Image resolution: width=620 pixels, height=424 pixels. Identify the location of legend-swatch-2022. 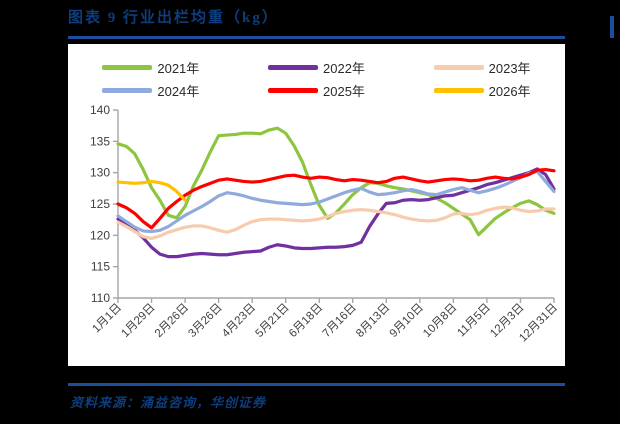
(293, 67).